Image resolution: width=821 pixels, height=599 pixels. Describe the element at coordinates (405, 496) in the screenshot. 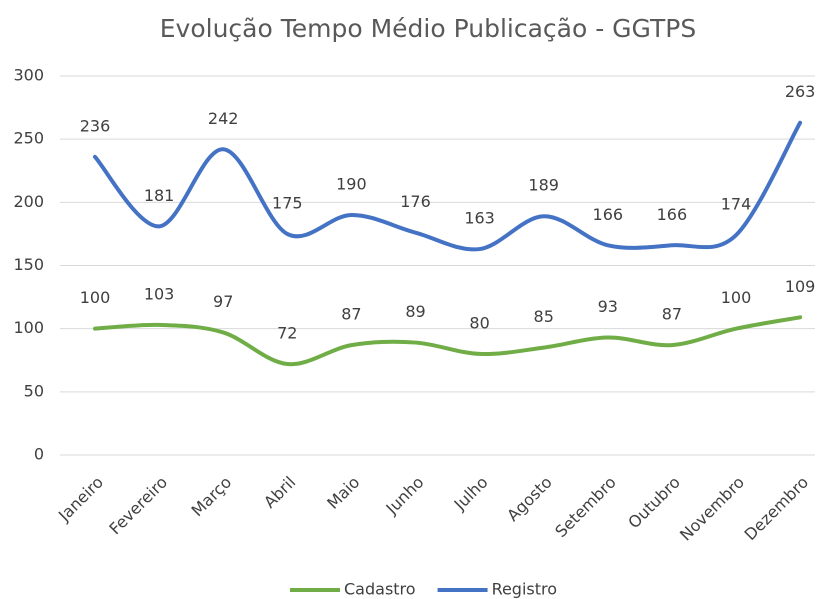

I see `x-tick-label: Junho` at that location.